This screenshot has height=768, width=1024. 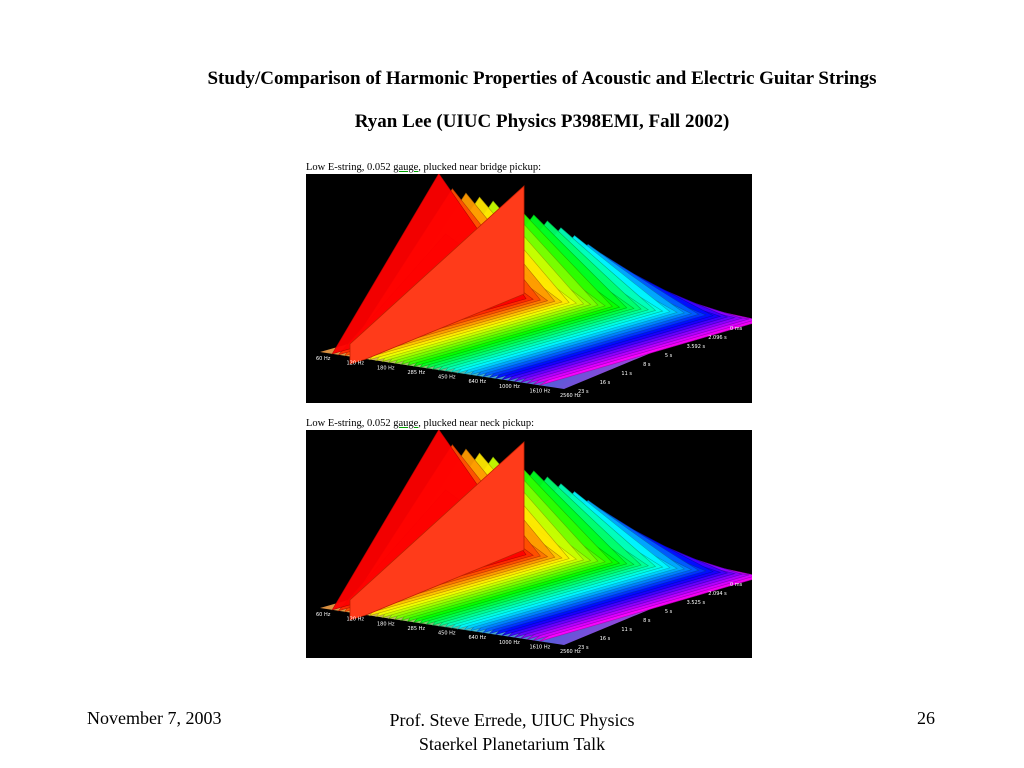 I want to click on caption-text: , plucked near bridge pickup:, so click(x=480, y=167).